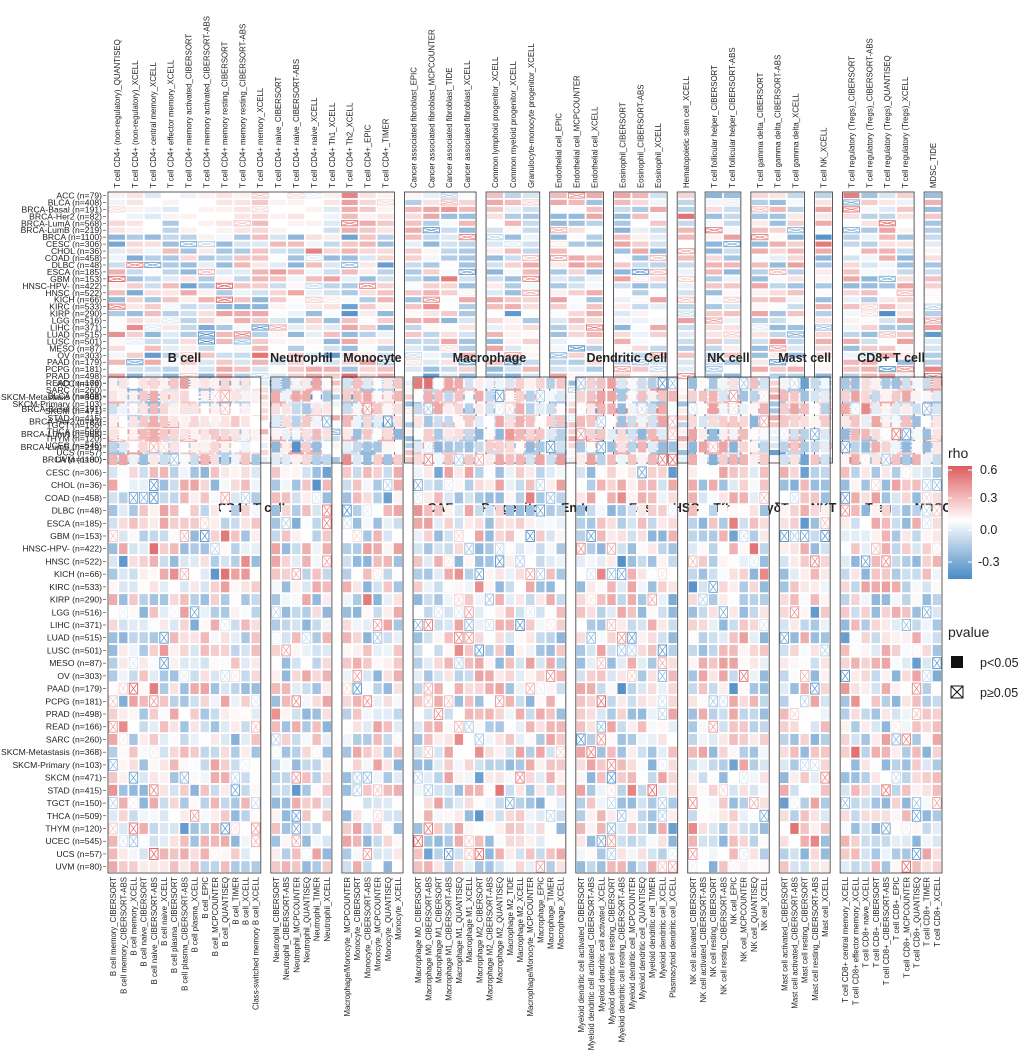 Image resolution: width=1020 pixels, height=1064 pixels. Describe the element at coordinates (74, 390) in the screenshot. I see `top-row-label: SARC (n=260)` at that location.